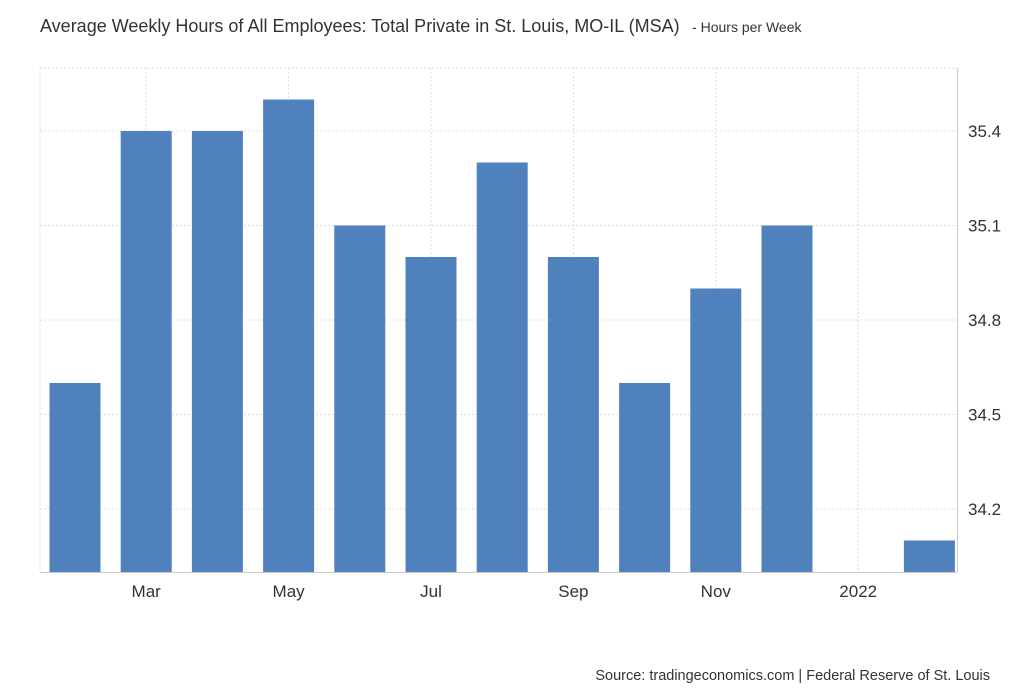  I want to click on x-tick-labels: Mar May Jul Sep Nov 2022, so click(505, 591).